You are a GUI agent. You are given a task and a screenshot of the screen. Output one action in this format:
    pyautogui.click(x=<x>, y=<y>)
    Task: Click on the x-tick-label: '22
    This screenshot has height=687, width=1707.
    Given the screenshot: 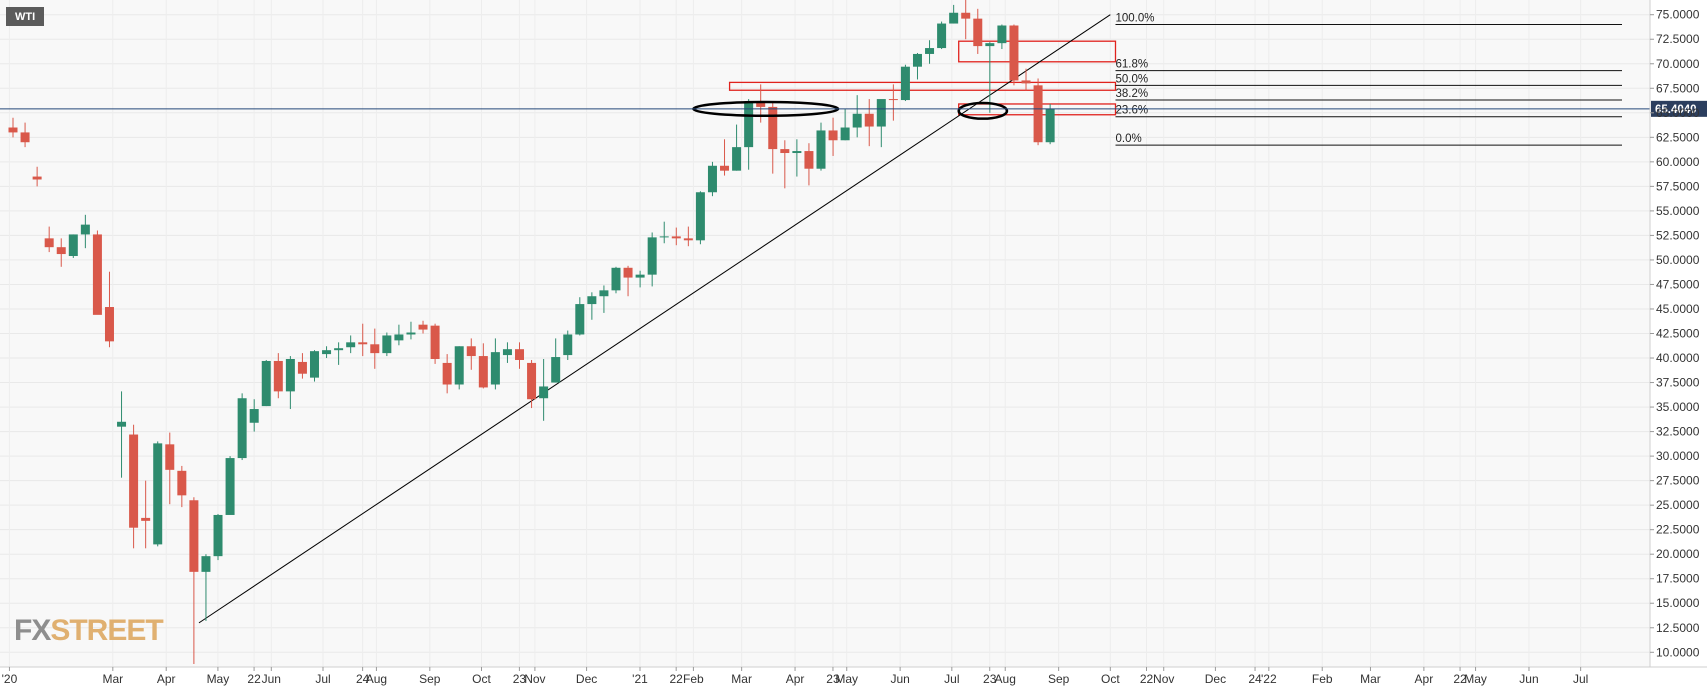 What is the action you would take?
    pyautogui.click(x=1269, y=679)
    